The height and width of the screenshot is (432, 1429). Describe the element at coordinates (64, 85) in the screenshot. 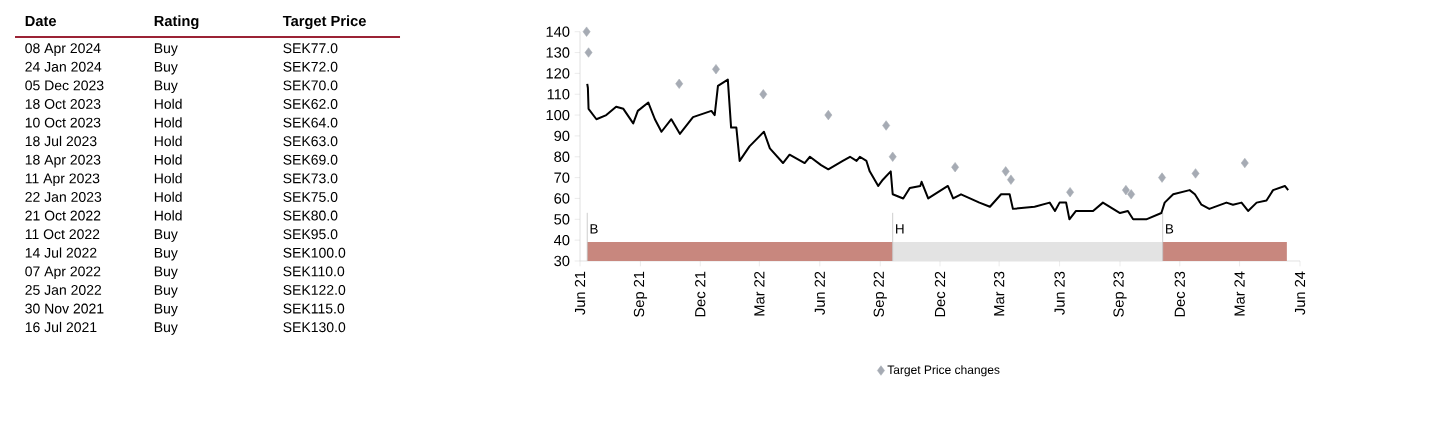

I see `text: 05 Dec 2023` at that location.